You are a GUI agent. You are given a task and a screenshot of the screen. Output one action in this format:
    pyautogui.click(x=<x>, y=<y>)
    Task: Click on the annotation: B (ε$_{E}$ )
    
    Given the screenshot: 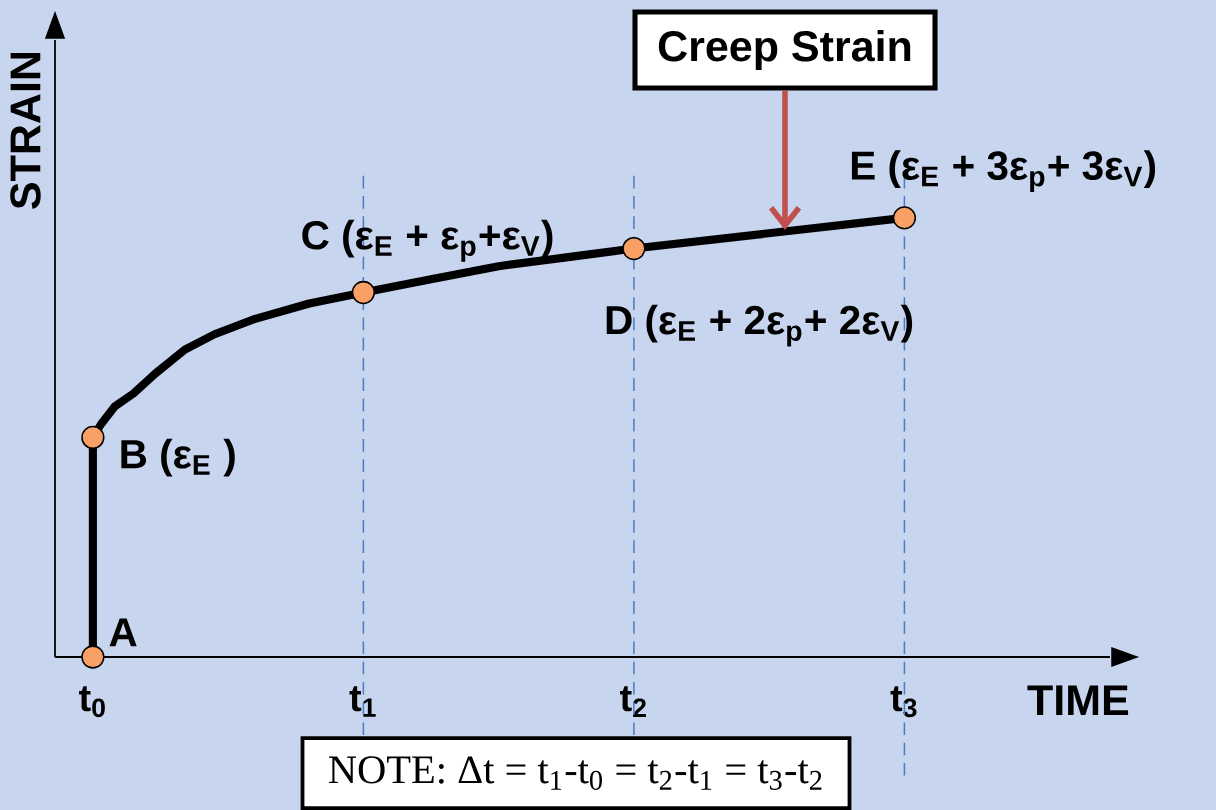 What is the action you would take?
    pyautogui.click(x=178, y=457)
    